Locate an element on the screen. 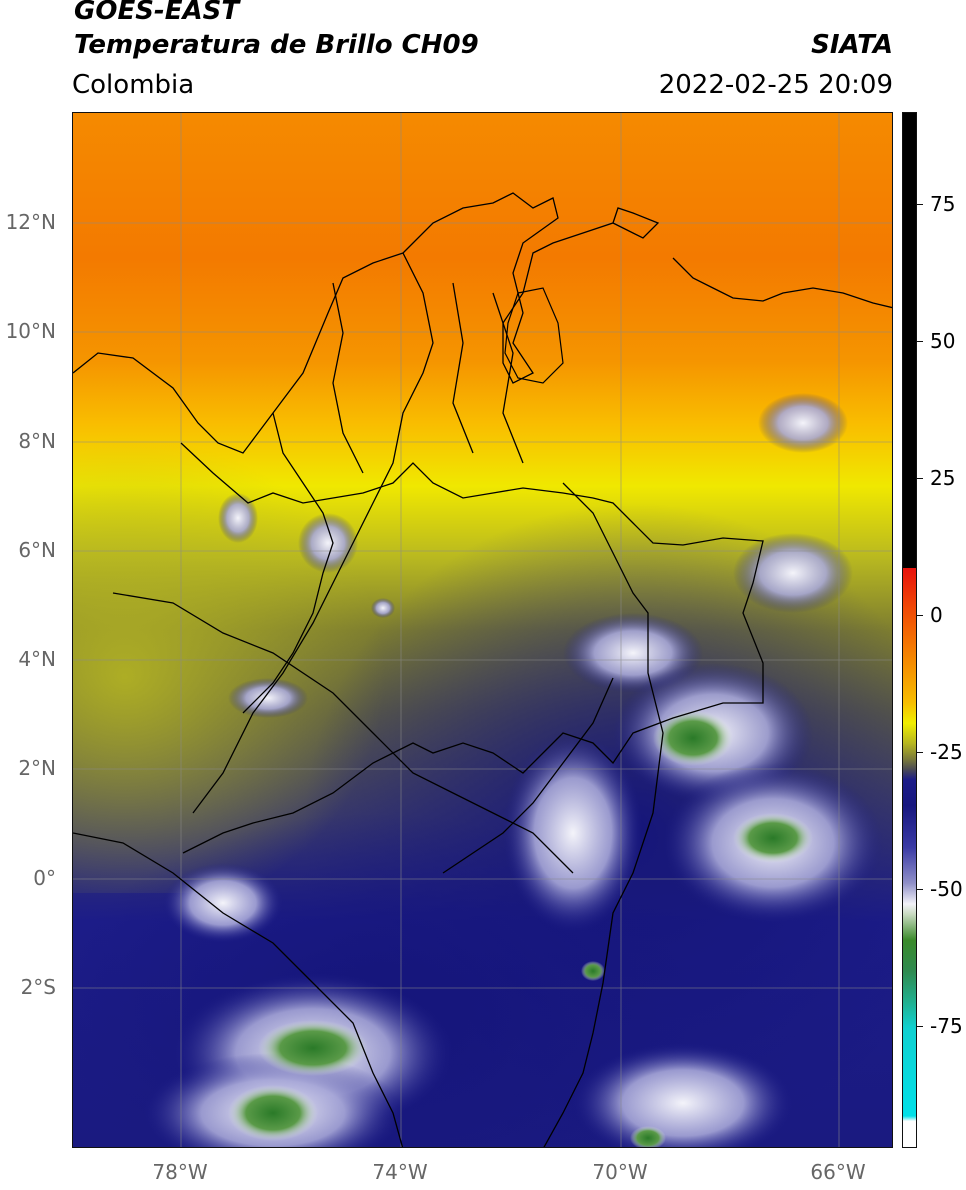 The height and width of the screenshot is (1190, 966). lat-label-2s: 2°S is located at coordinates (38, 987).